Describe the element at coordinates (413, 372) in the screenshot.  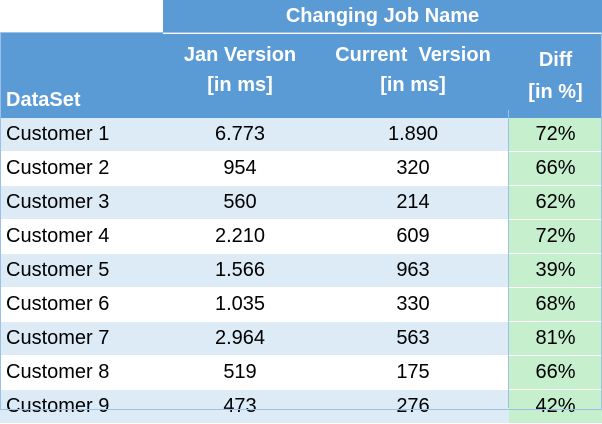
I see `current-version-cell: 175` at that location.